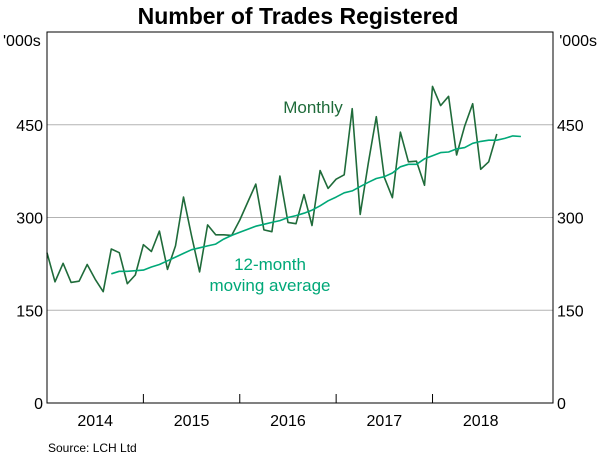  What do you see at coordinates (288, 398) in the screenshot?
I see `x-ticks` at bounding box center [288, 398].